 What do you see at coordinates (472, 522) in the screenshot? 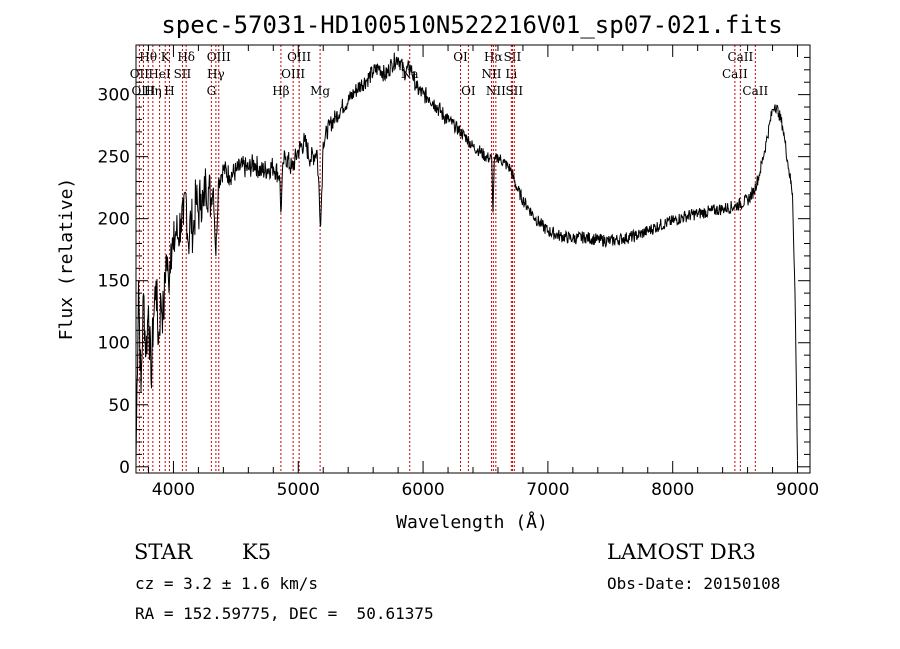
I see `x-axis-label: Wavelength (Å)` at bounding box center [472, 522].